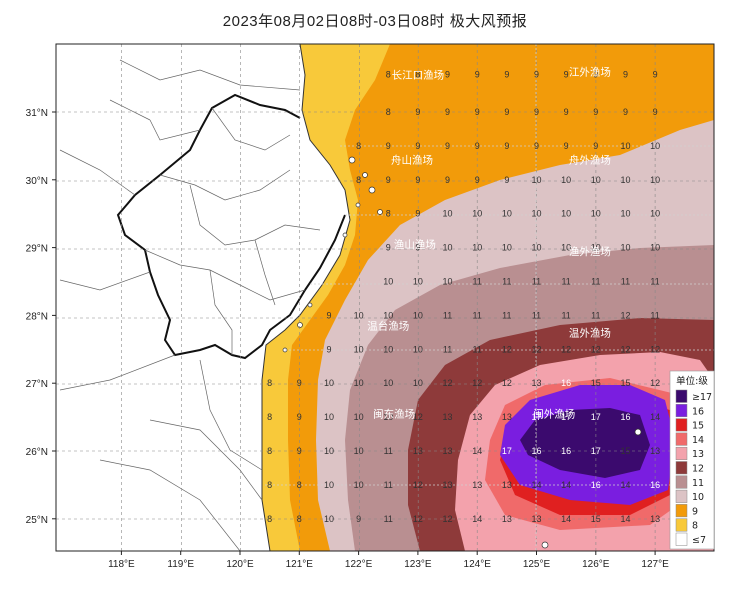  I want to click on fishing-ground-label: 舟山渔场, so click(412, 159).